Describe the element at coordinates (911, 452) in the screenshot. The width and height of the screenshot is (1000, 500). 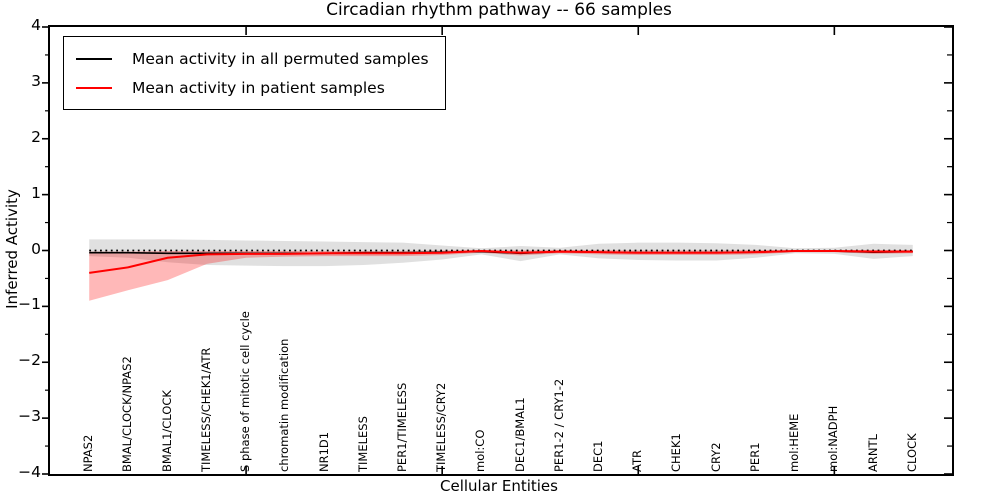
I see `x-tick-label: CLOCK` at that location.